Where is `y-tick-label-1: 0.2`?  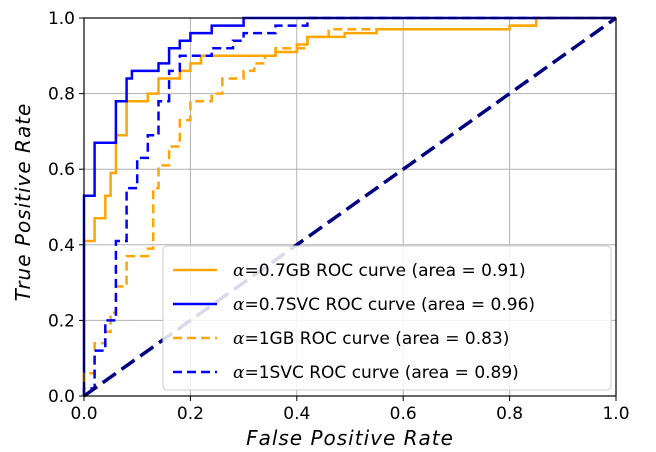 y-tick-label-1: 0.2 is located at coordinates (61, 321).